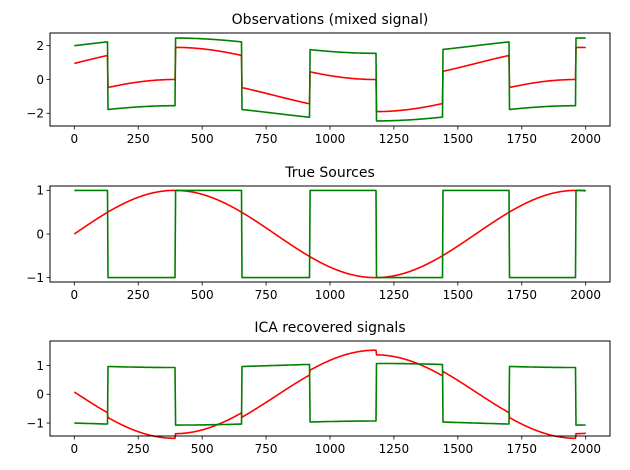 The height and width of the screenshot is (470, 630). What do you see at coordinates (40, 46) in the screenshot?
I see `y-tick-label: 2` at bounding box center [40, 46].